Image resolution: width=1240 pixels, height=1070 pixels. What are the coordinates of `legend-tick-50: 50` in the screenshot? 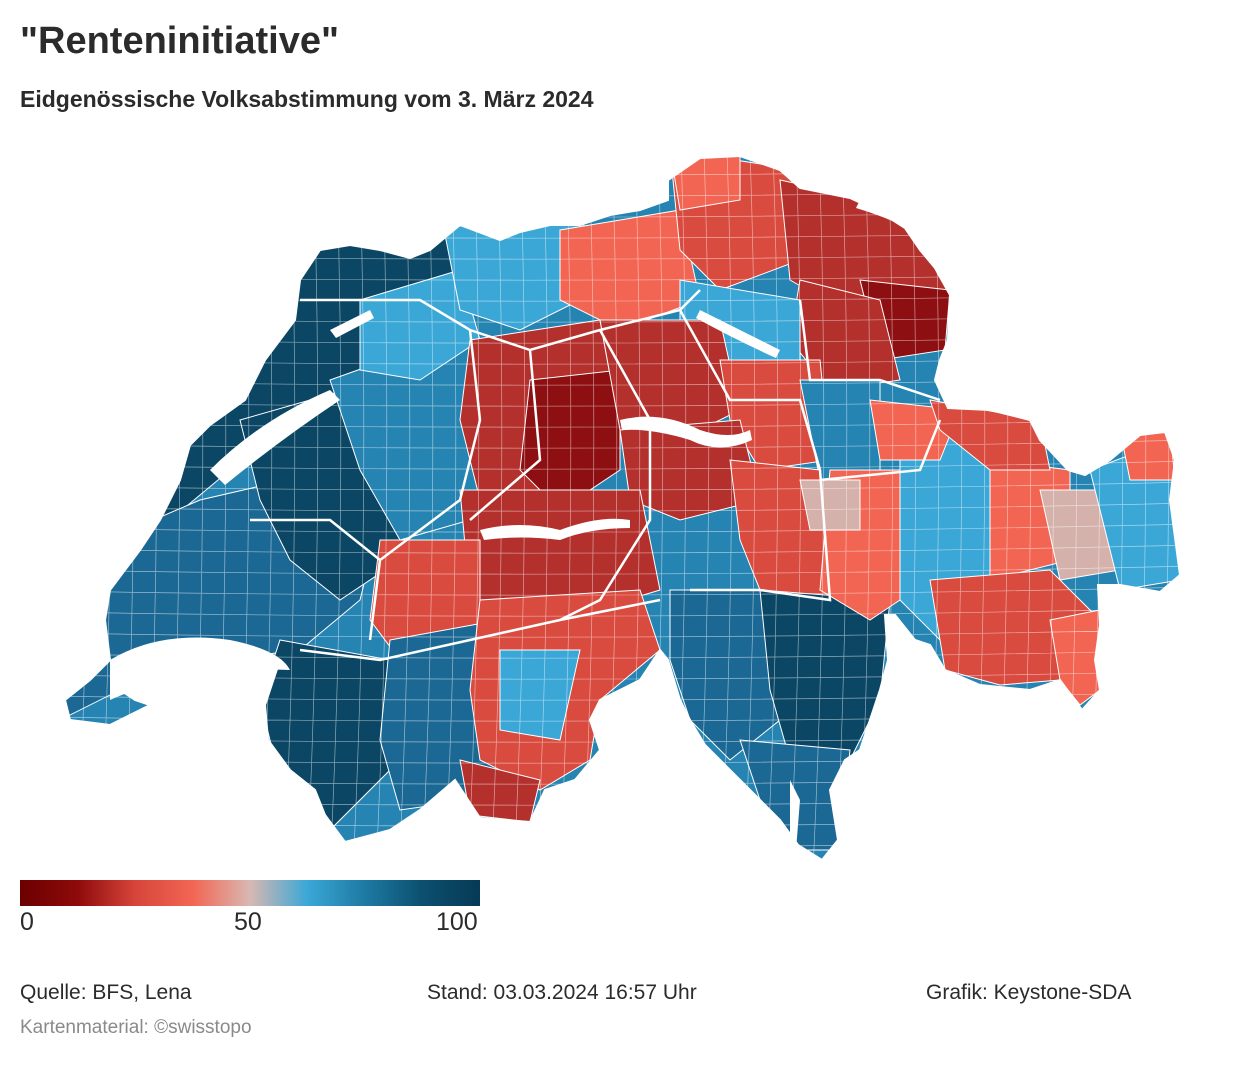 It's located at (248, 922).